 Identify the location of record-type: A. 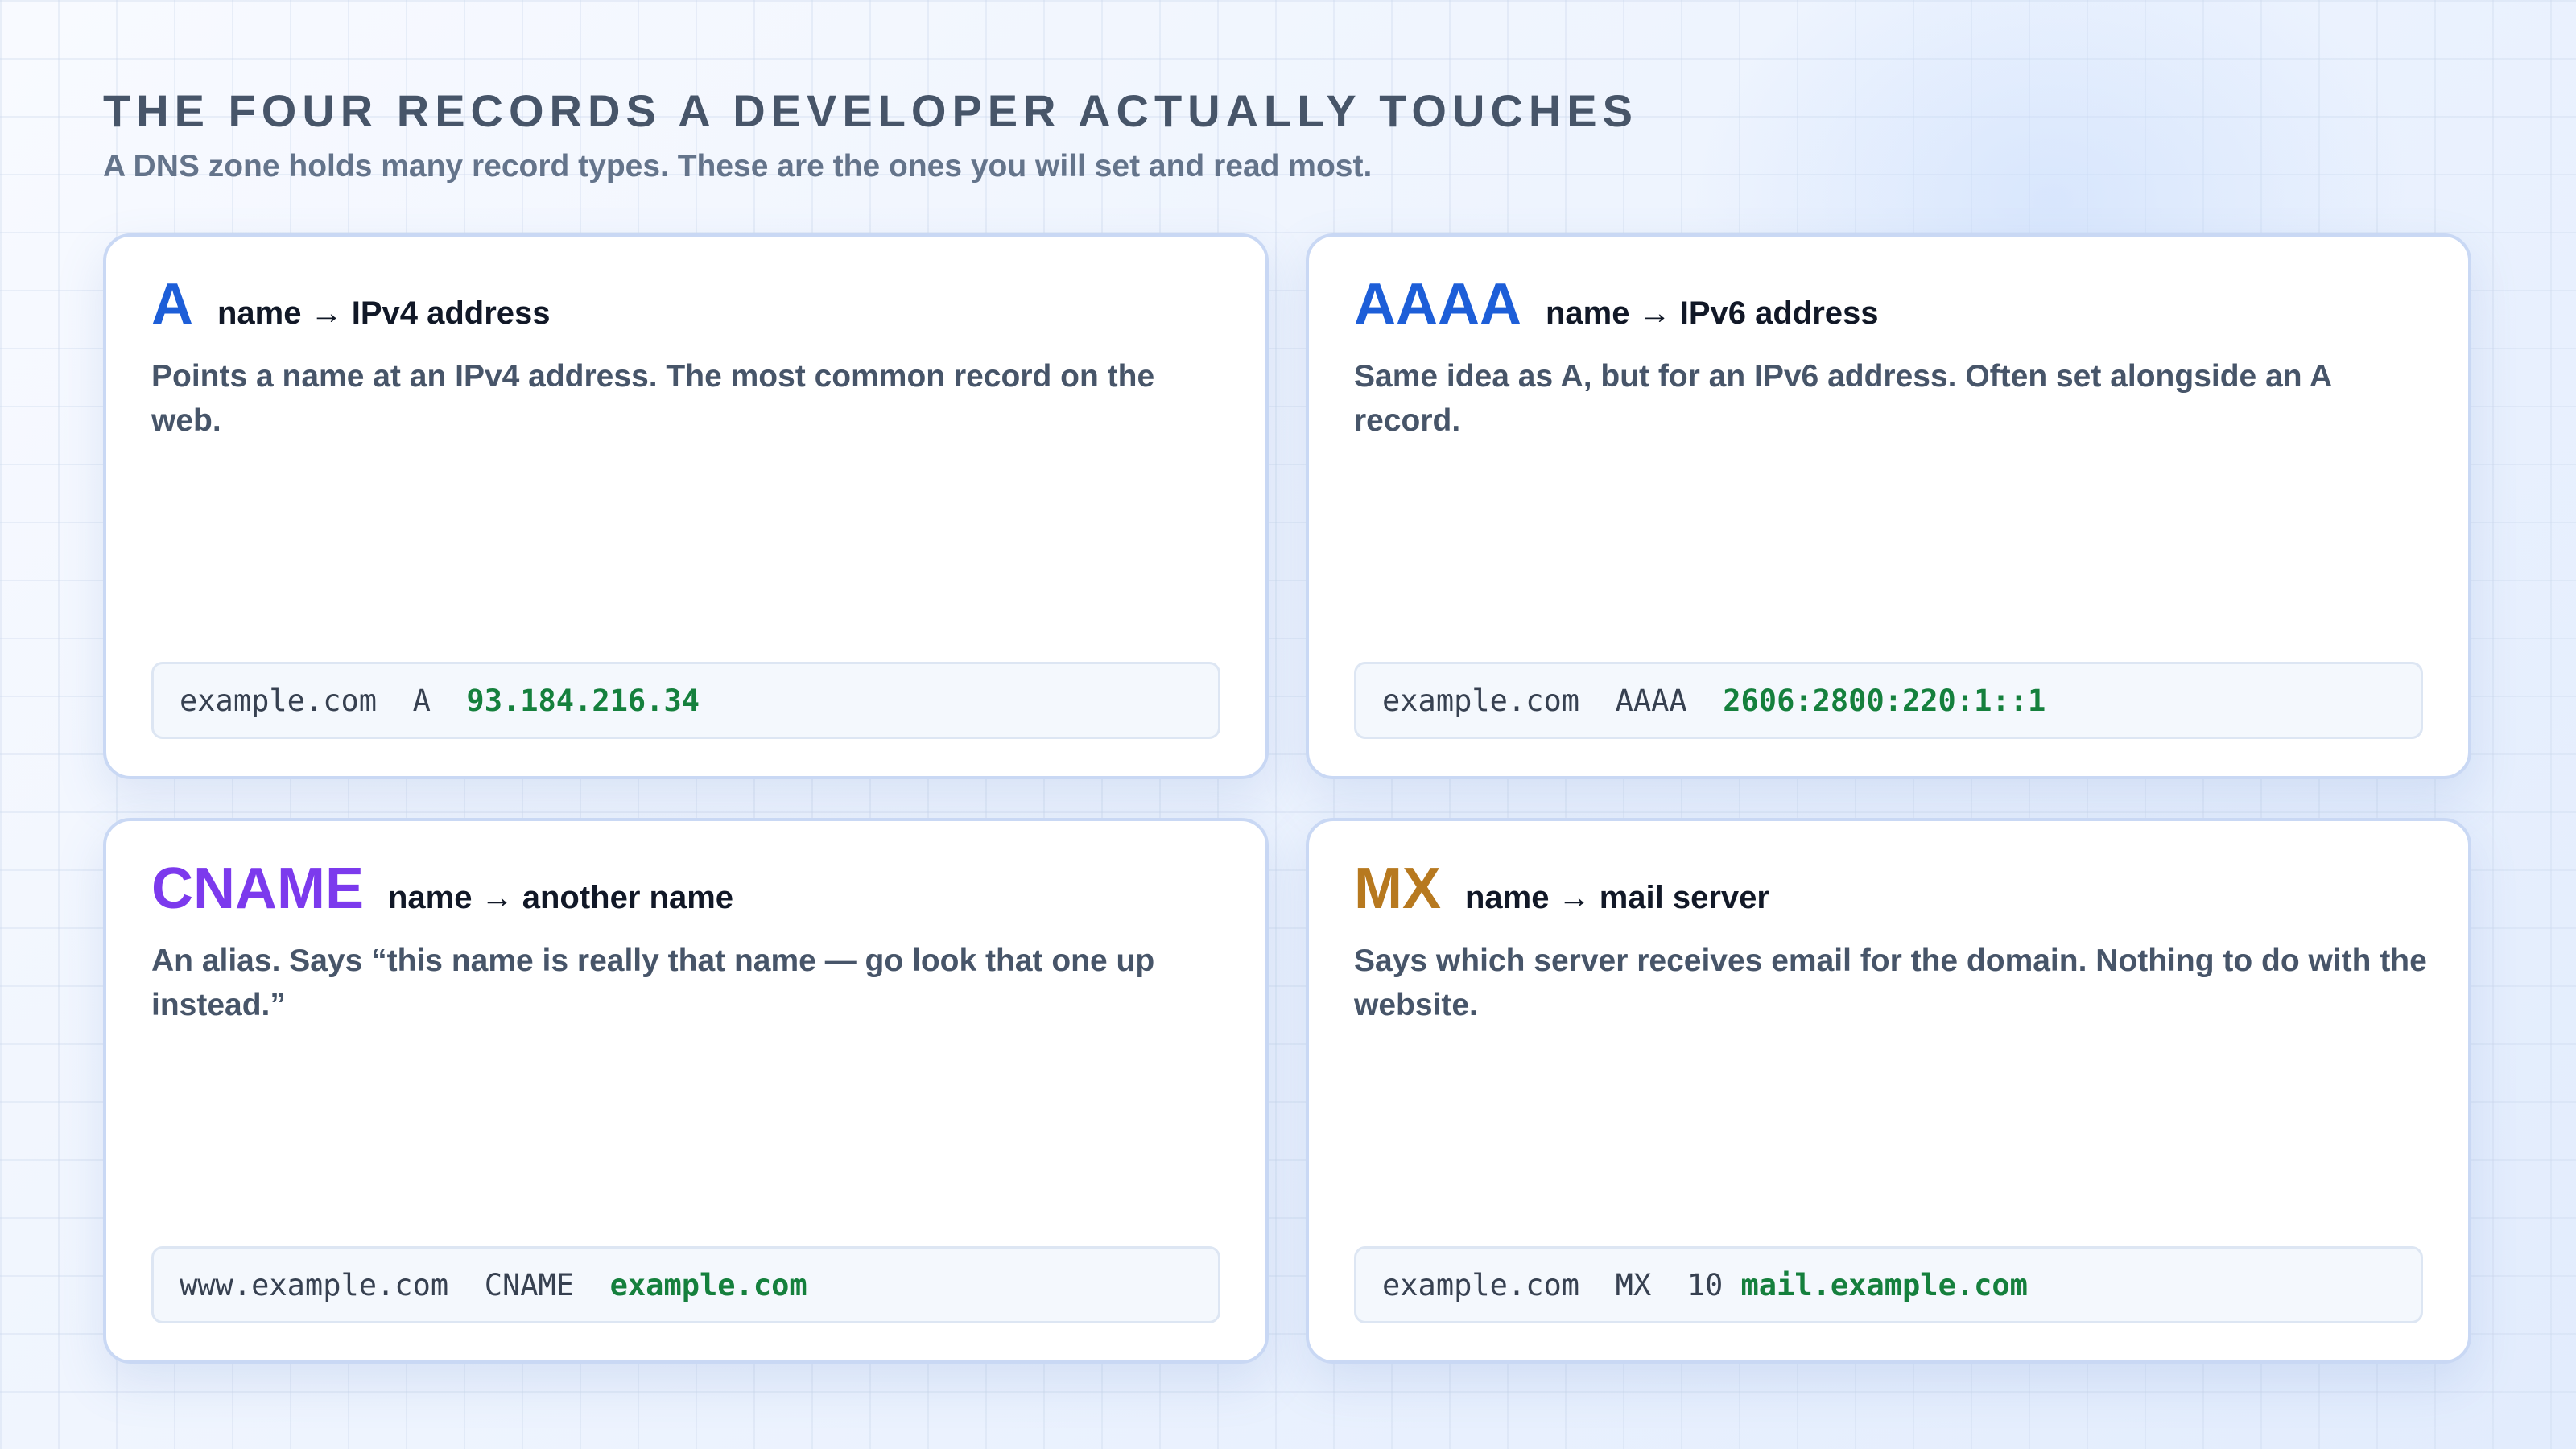
(172, 304).